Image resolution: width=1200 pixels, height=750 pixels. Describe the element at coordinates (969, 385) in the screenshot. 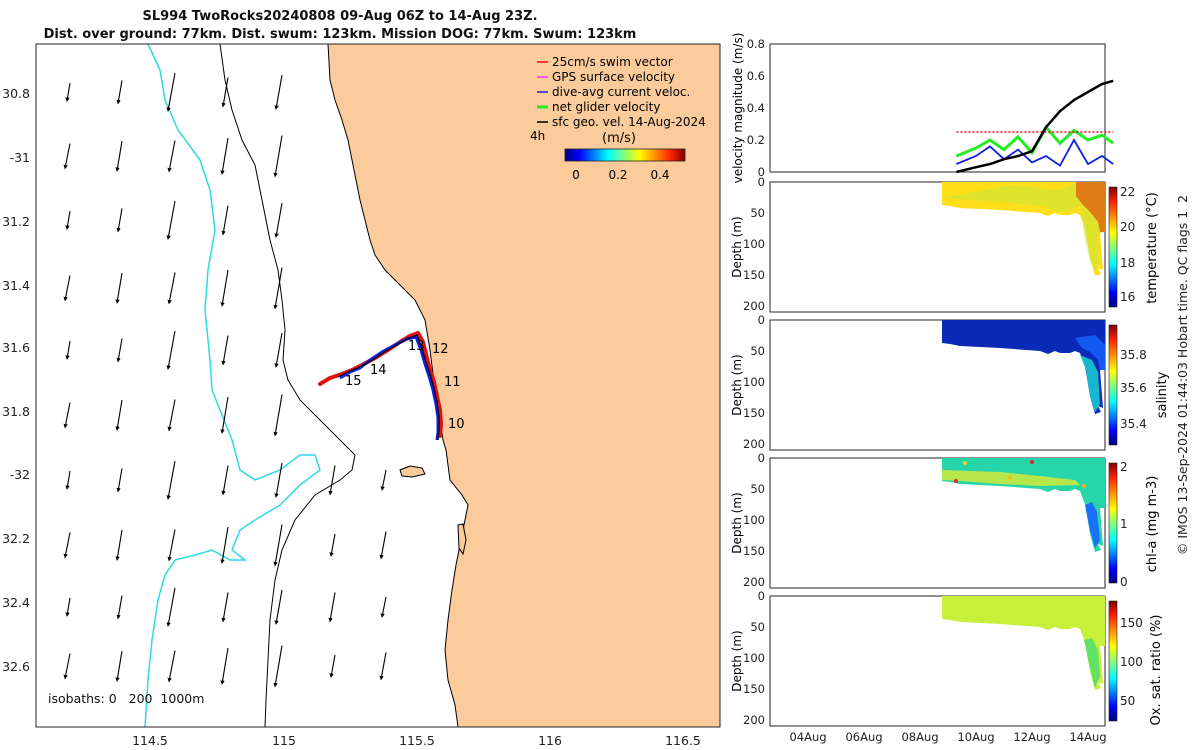

I see `salinity-panel: 35.4 35.6 35.8 salinity` at that location.